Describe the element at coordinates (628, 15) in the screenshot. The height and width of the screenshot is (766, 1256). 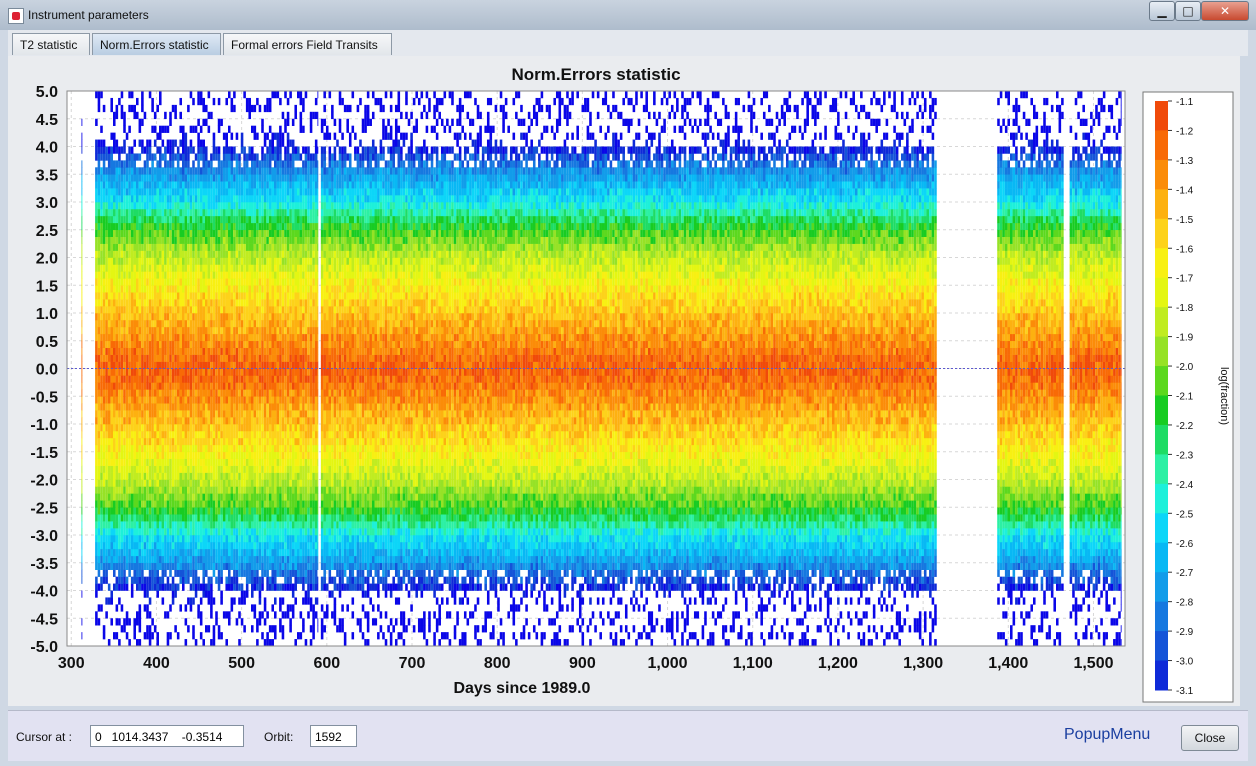
I see `title-bar: Instrument parameters ▁ □ ✕` at that location.